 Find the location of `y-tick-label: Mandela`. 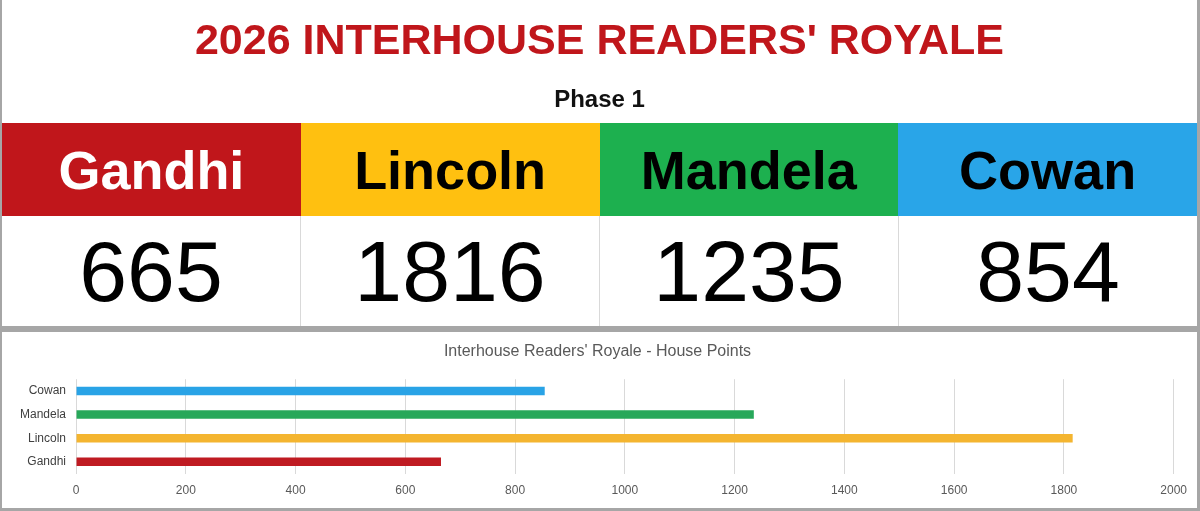

y-tick-label: Mandela is located at coordinates (43, 413).